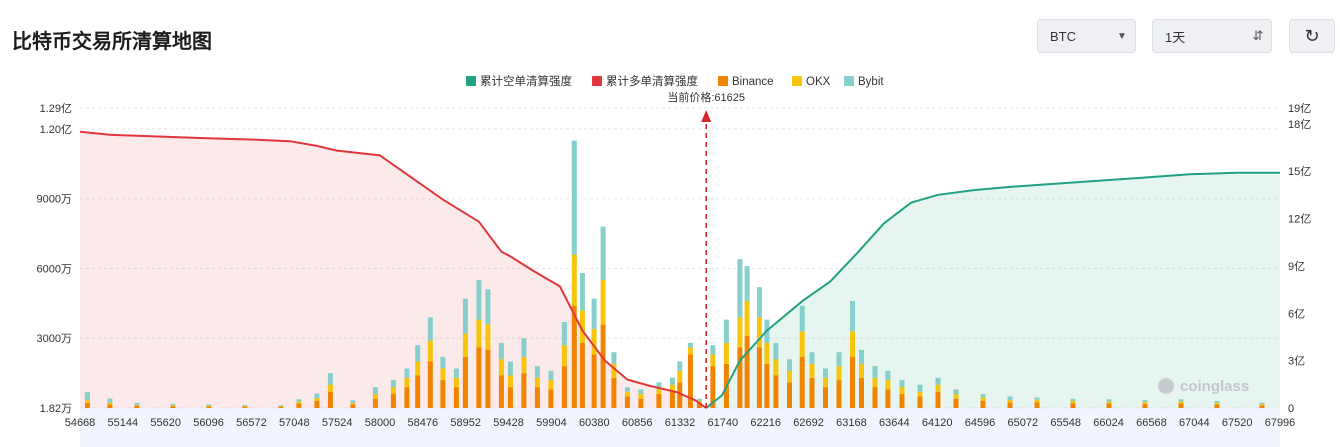 This screenshot has height=447, width=1340. I want to click on left-axis-tick: 1.20亿, so click(56, 129).